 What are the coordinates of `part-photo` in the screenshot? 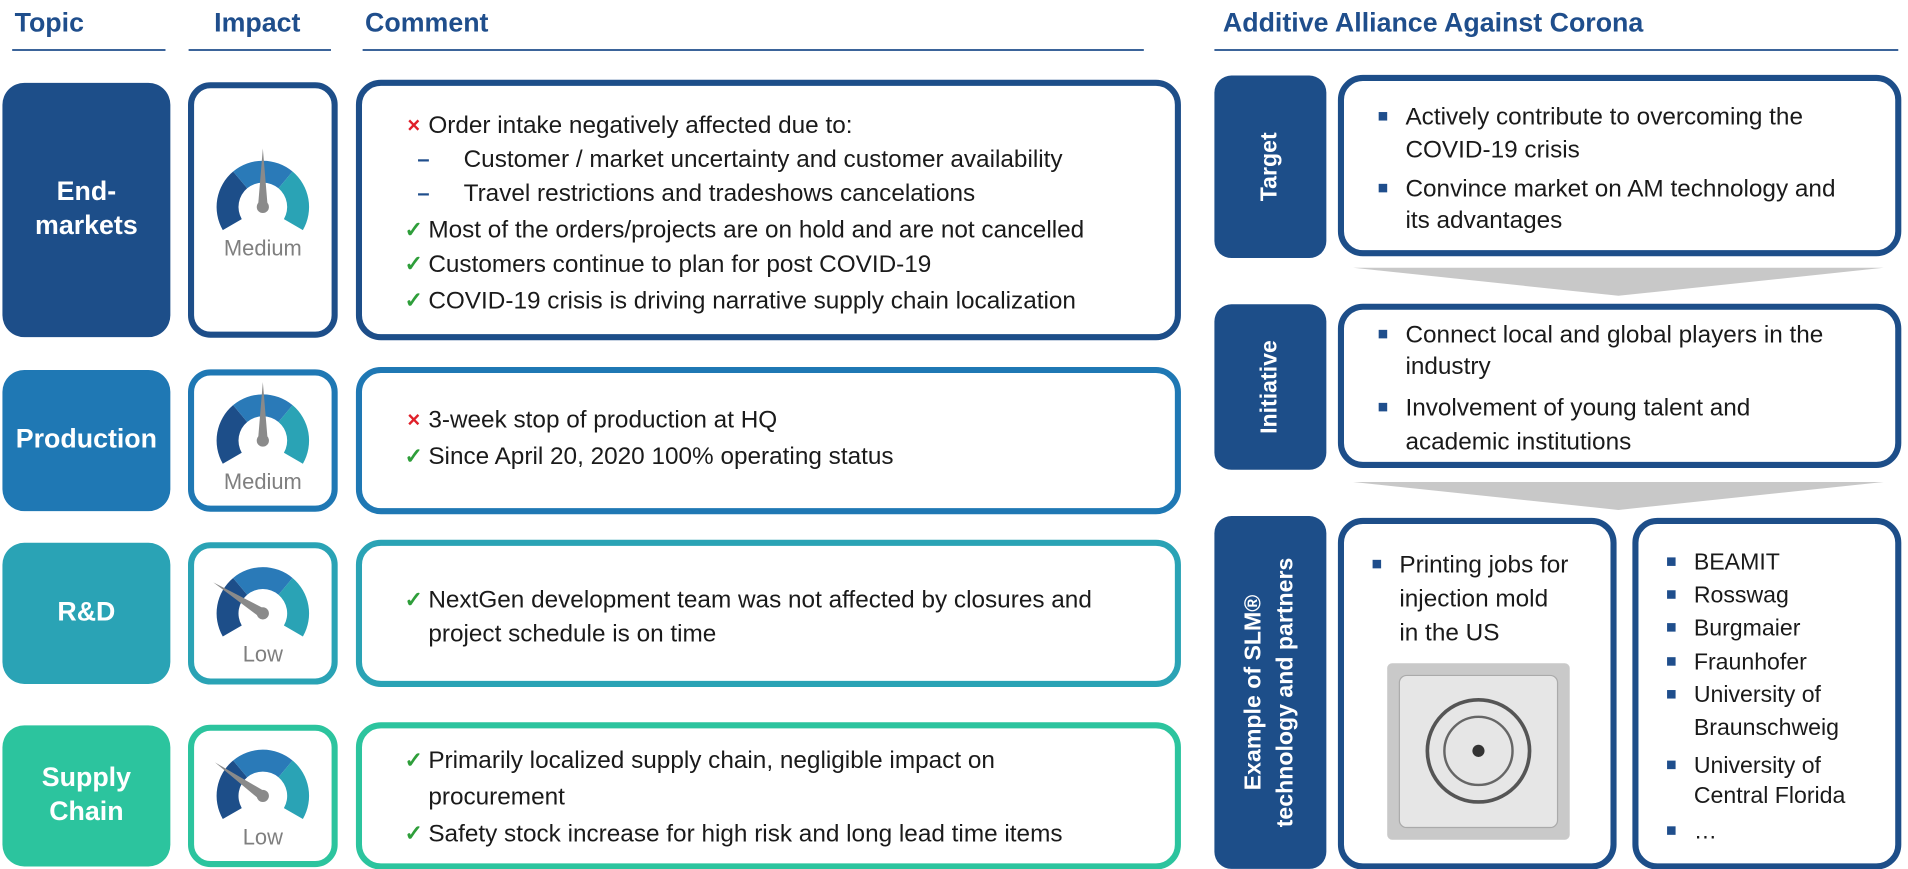 It's located at (1478, 751).